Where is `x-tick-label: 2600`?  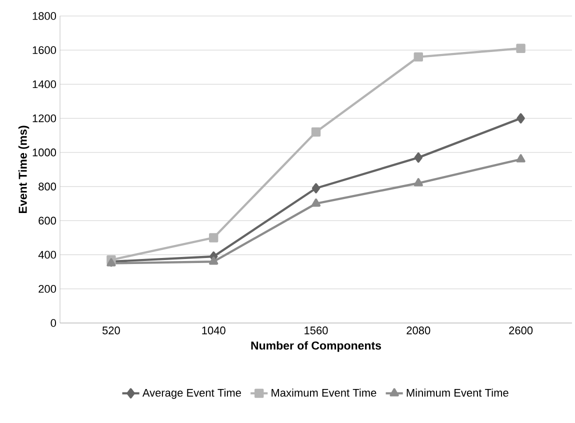
x-tick-label: 2600 is located at coordinates (521, 330).